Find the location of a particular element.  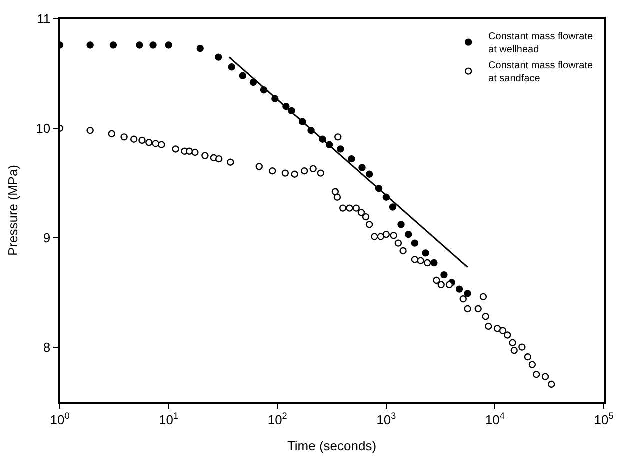

x-tick-label: 10$^{2}$ is located at coordinates (278, 419).